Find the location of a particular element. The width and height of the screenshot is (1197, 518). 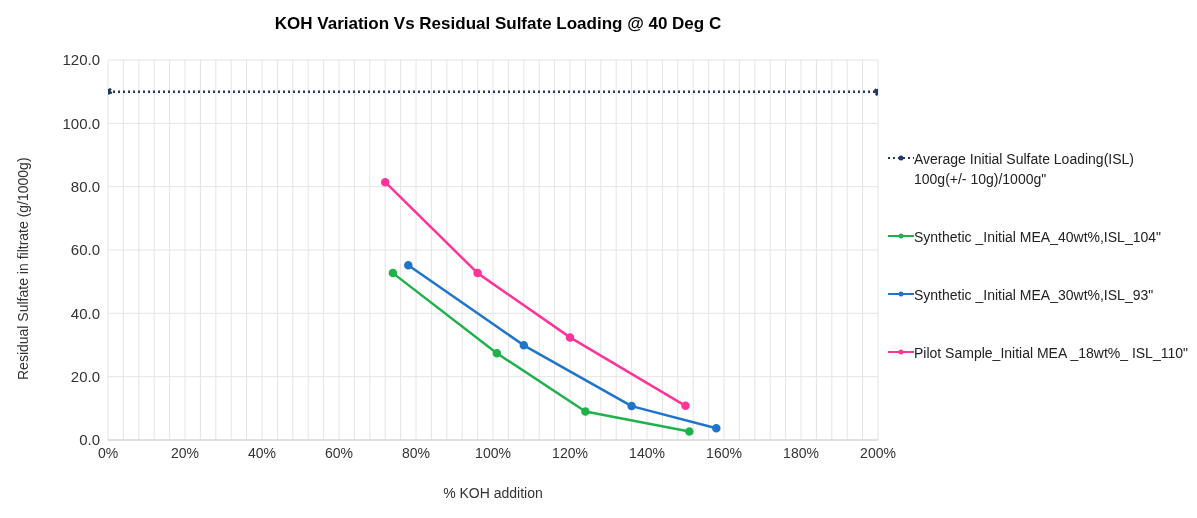

x-tick-label: 20% is located at coordinates (185, 452).